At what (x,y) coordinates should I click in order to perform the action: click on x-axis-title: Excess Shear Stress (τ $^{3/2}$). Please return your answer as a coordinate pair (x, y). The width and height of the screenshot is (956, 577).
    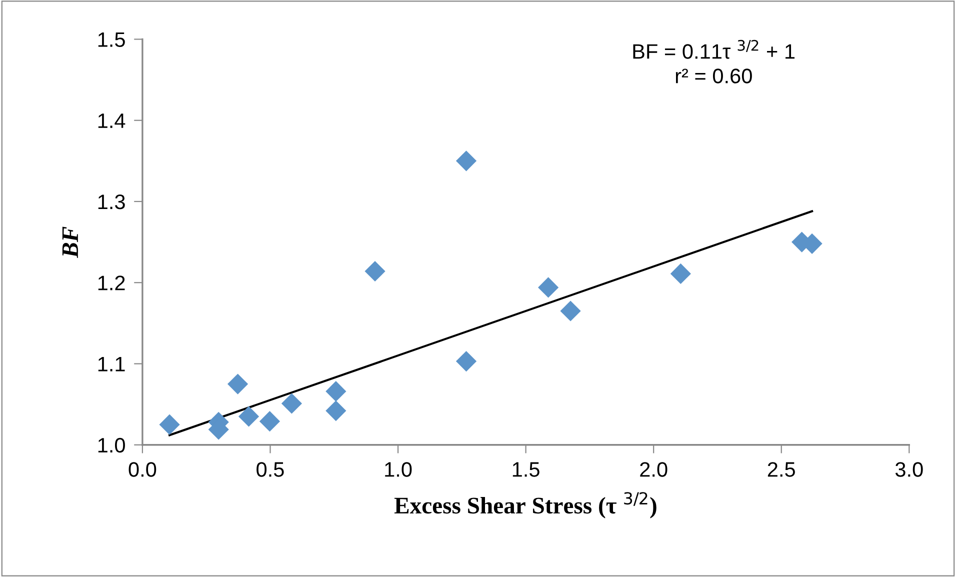
    Looking at the image, I should click on (525, 505).